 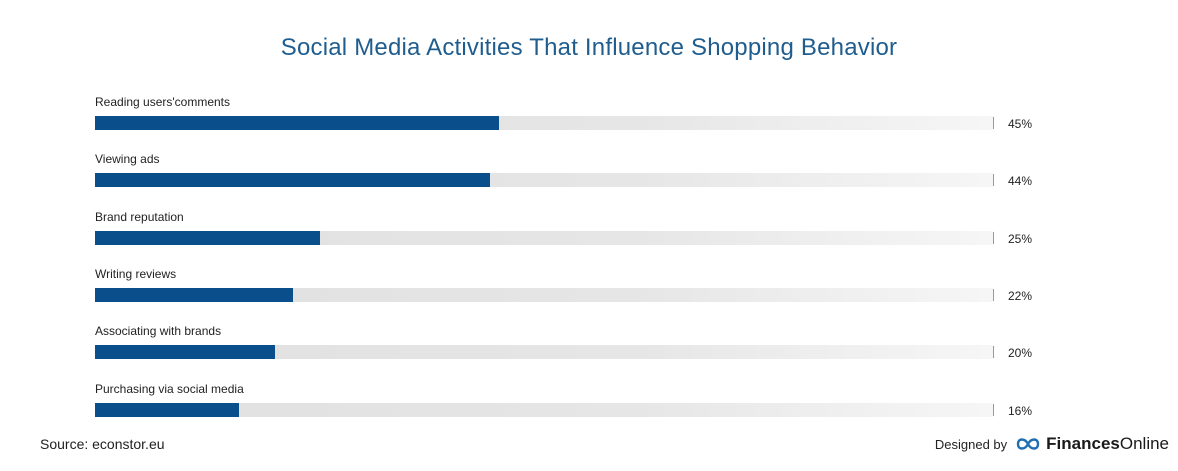 I want to click on financesonline-logo-text: FinancesOnline, so click(x=1107, y=443).